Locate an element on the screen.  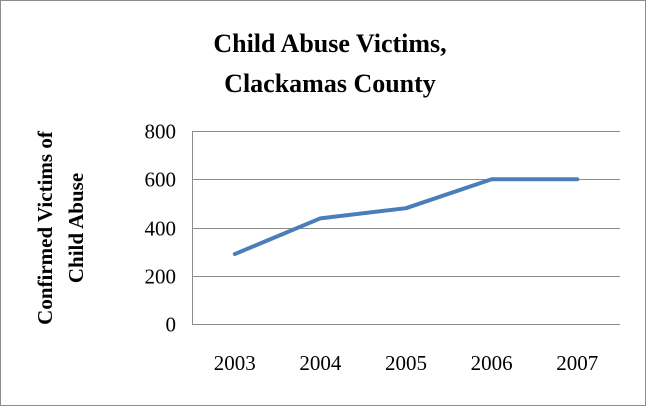
x-tick-labels: 2003 2004 2005 2006 2007 is located at coordinates (406, 363).